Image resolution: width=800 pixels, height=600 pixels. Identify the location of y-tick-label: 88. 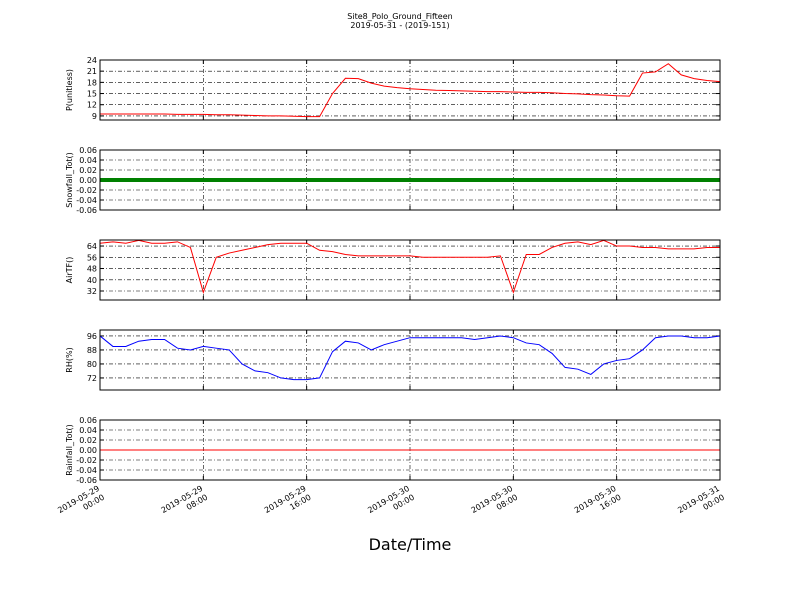
(92, 350).